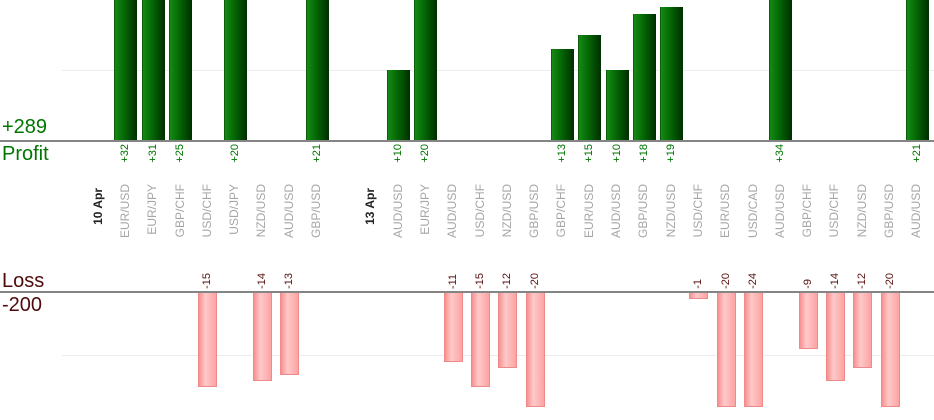 This screenshot has height=420, width=934. I want to click on date-label: 10 Apr, so click(97, 206).